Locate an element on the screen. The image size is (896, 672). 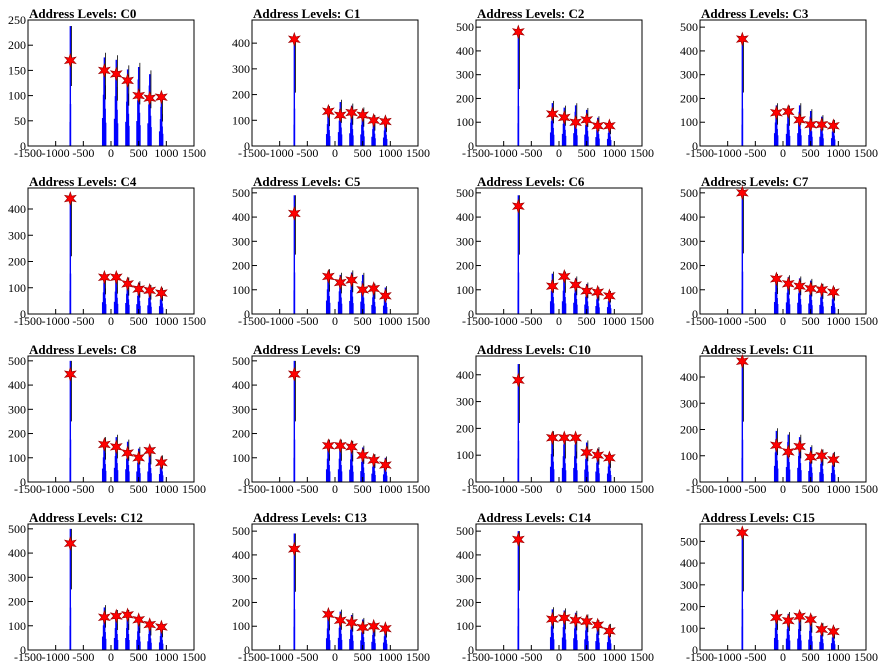
panel-title: Address Levels: C1 is located at coordinates (307, 13).